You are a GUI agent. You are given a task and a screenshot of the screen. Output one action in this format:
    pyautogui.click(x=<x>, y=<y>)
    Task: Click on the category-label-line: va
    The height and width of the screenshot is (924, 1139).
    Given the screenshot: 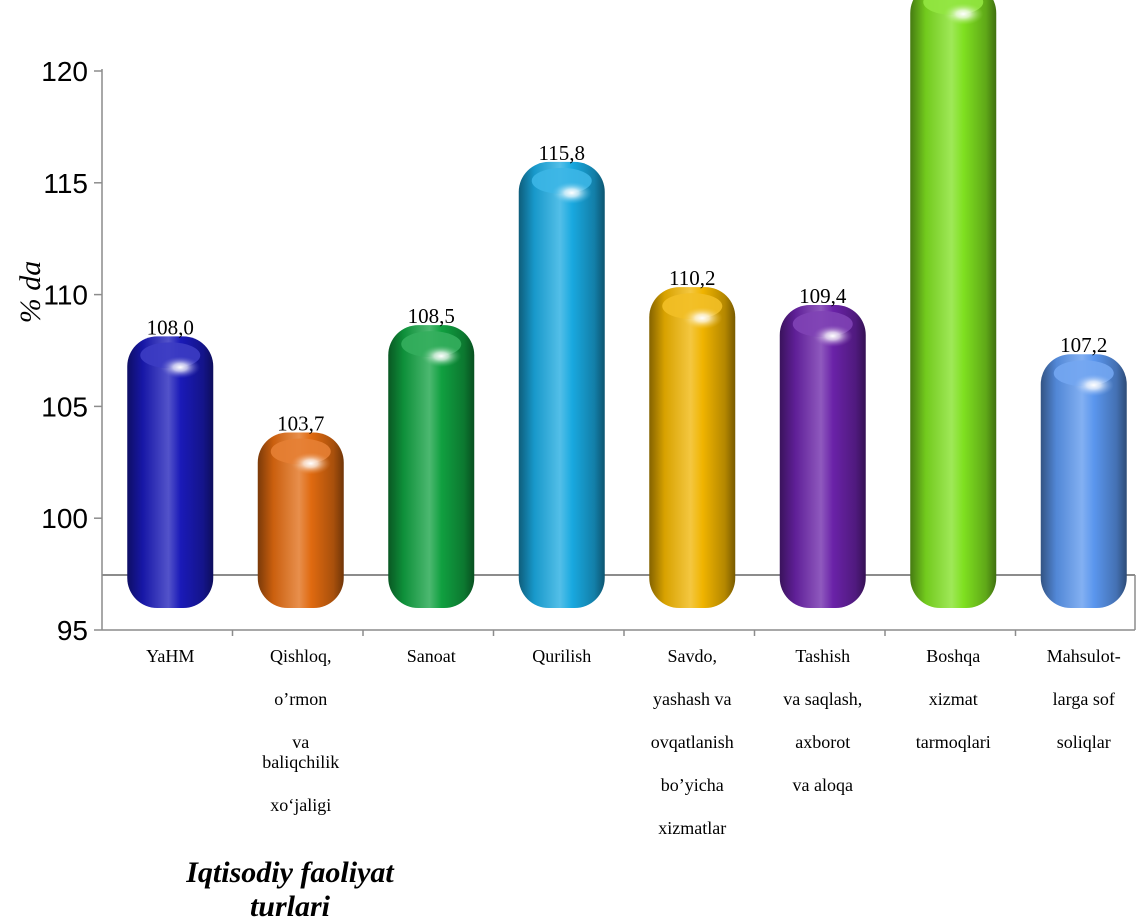 What is the action you would take?
    pyautogui.click(x=301, y=742)
    